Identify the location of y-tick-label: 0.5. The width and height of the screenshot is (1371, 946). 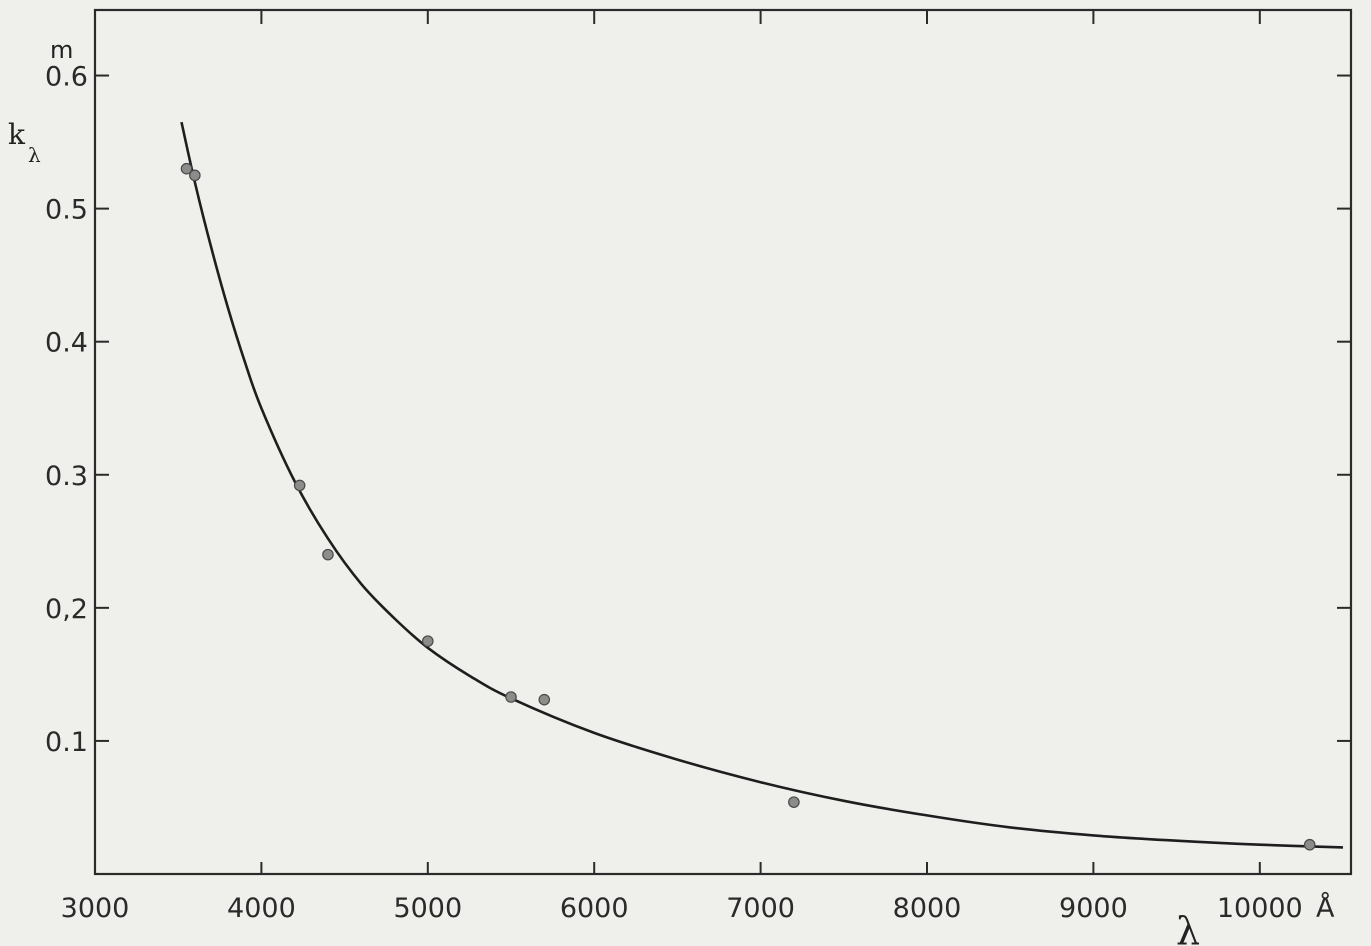
(66, 210).